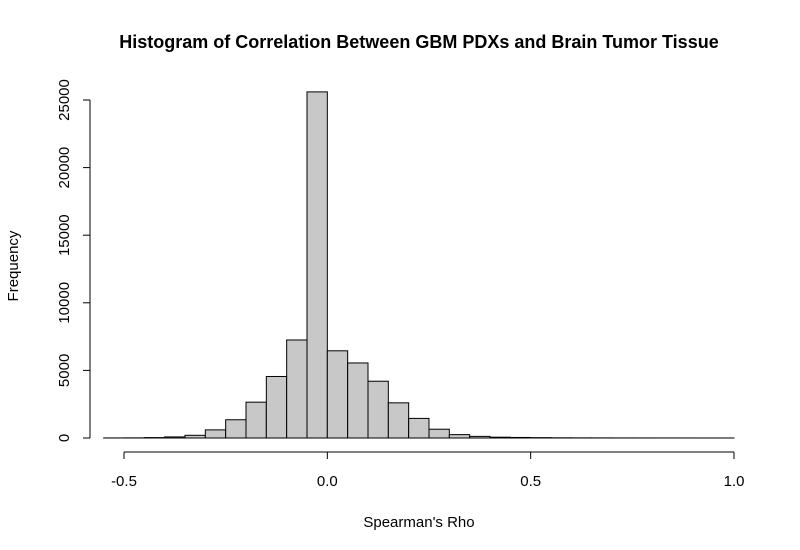 The height and width of the screenshot is (550, 800). What do you see at coordinates (428, 470) in the screenshot?
I see `x-axis: -0.5 0.0 0.5 1.0` at bounding box center [428, 470].